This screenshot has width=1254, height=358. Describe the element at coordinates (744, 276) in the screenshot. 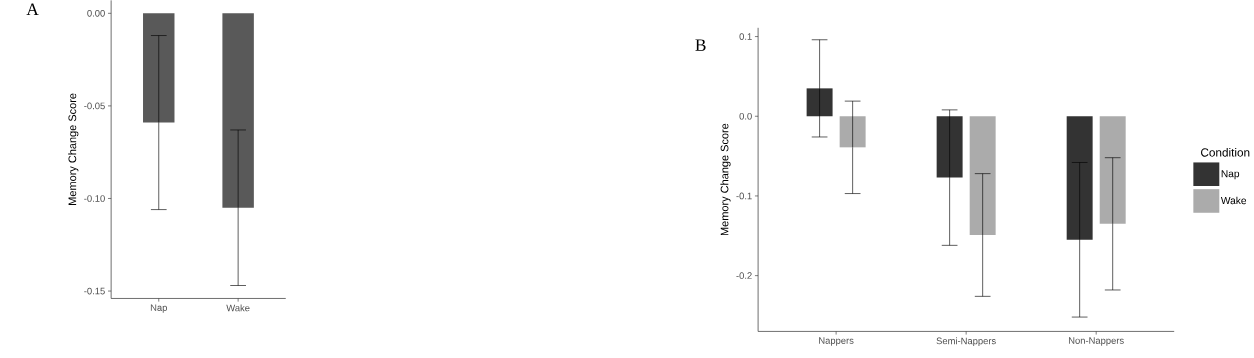

I see `y-tick-label: -0.2` at that location.